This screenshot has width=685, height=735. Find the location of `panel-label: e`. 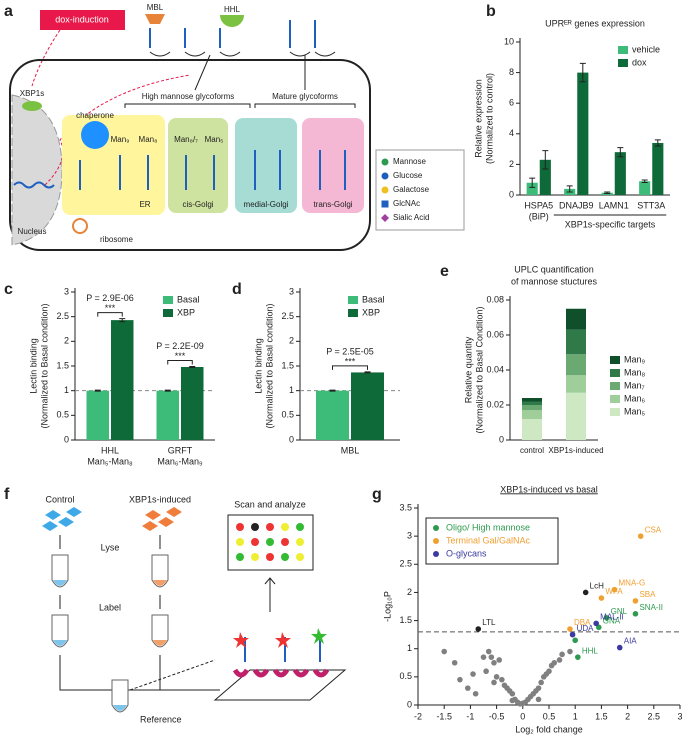

panel-label: e is located at coordinates (444, 271).